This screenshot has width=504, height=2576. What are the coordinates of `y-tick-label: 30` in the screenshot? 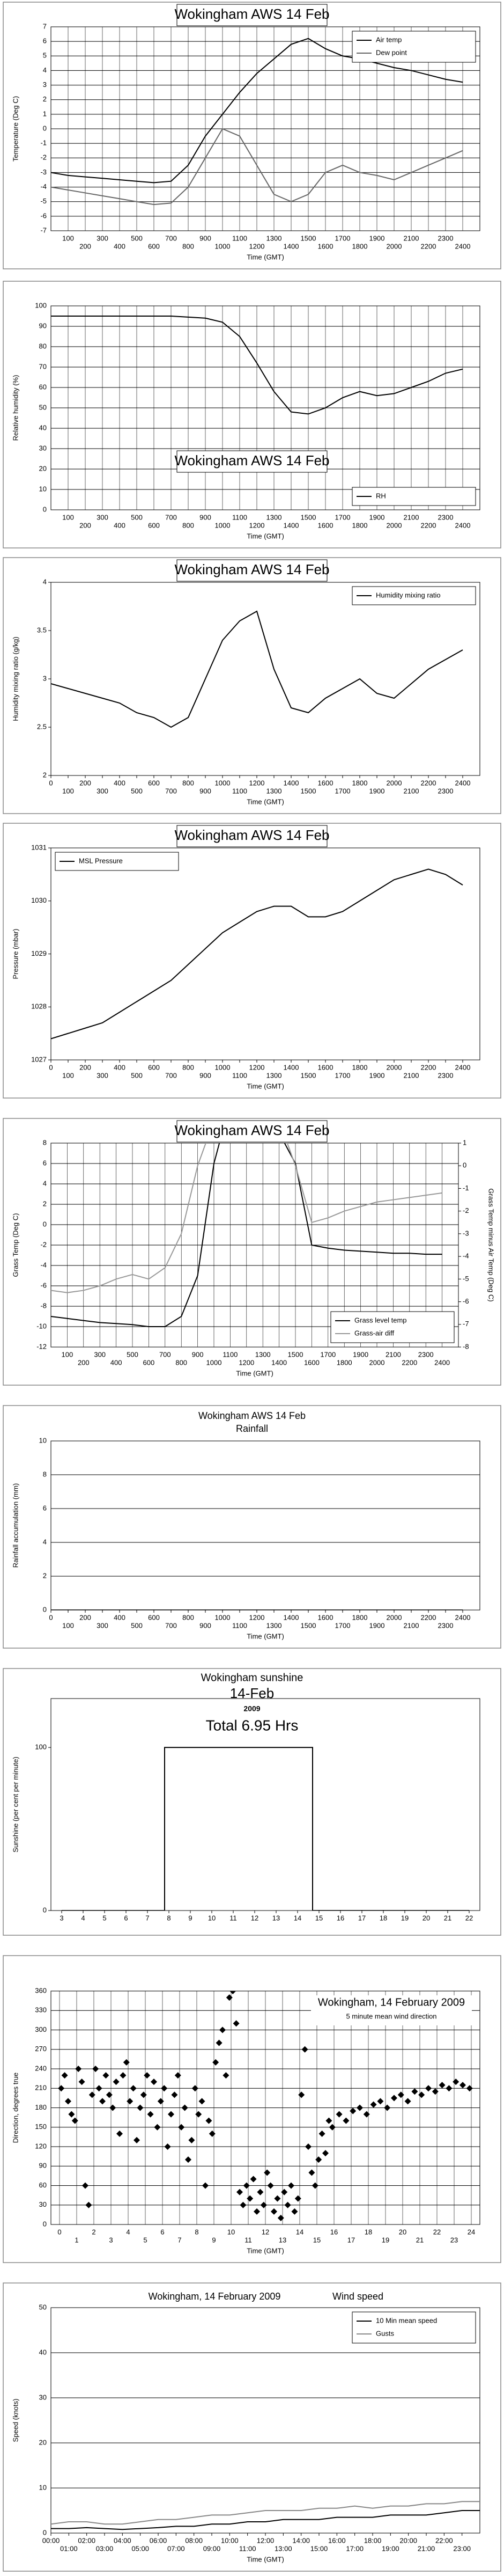 It's located at (43, 2397).